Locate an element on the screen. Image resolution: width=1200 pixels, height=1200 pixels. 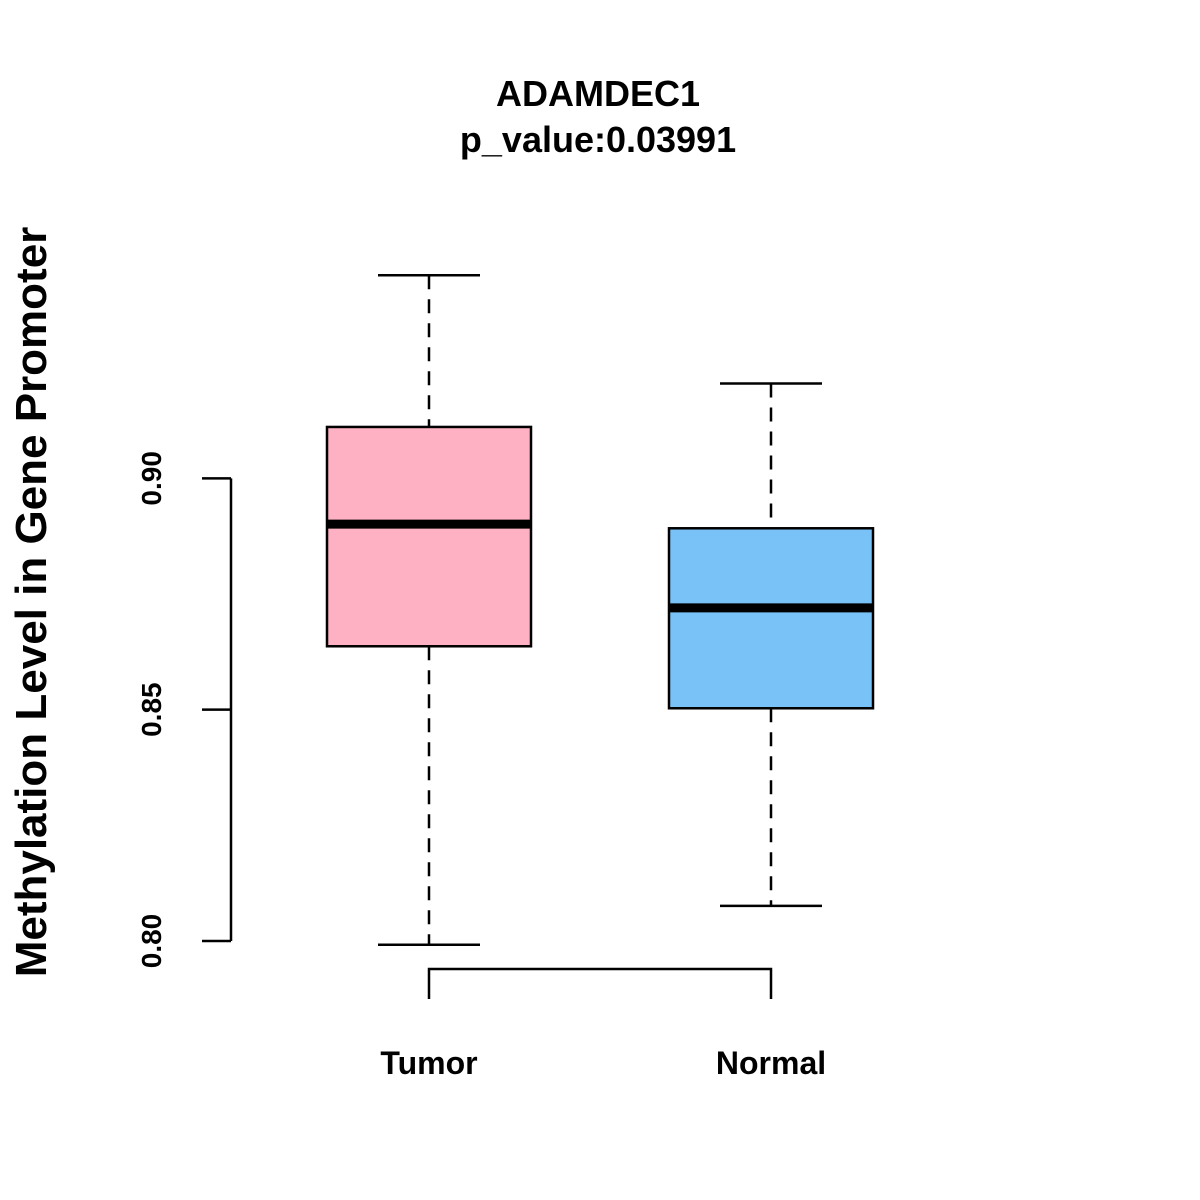
y-tick-label: 0.90 is located at coordinates (151, 478).